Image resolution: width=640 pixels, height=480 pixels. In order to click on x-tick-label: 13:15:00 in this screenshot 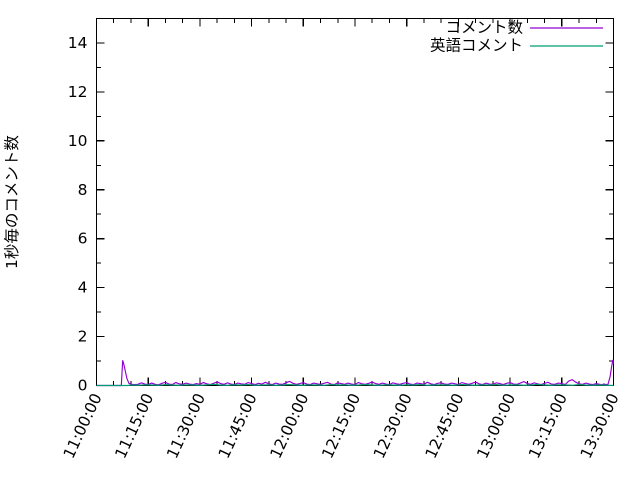, I will do `click(548, 426)`.